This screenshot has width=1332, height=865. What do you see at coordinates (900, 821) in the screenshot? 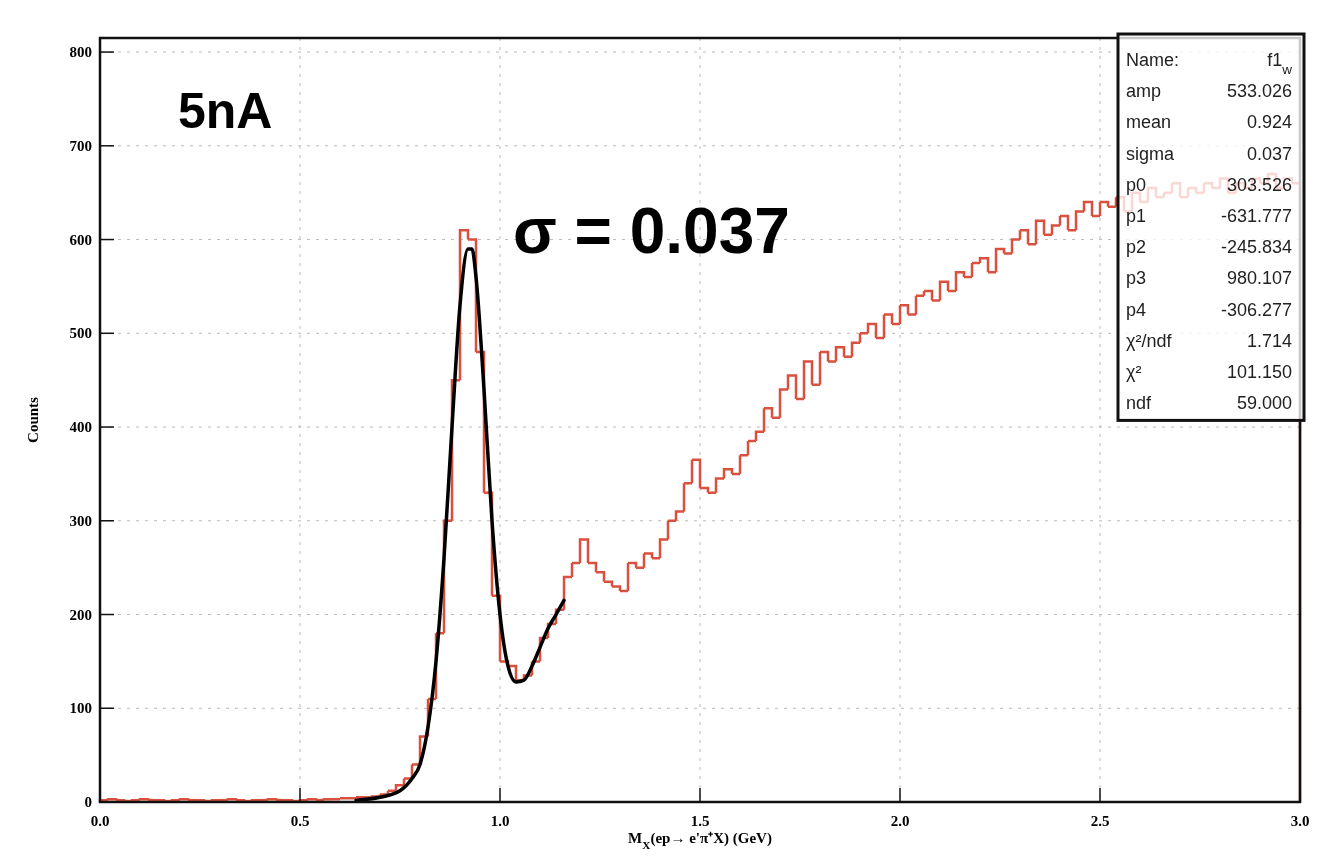
I see `x-tick-label: 2.0` at bounding box center [900, 821].